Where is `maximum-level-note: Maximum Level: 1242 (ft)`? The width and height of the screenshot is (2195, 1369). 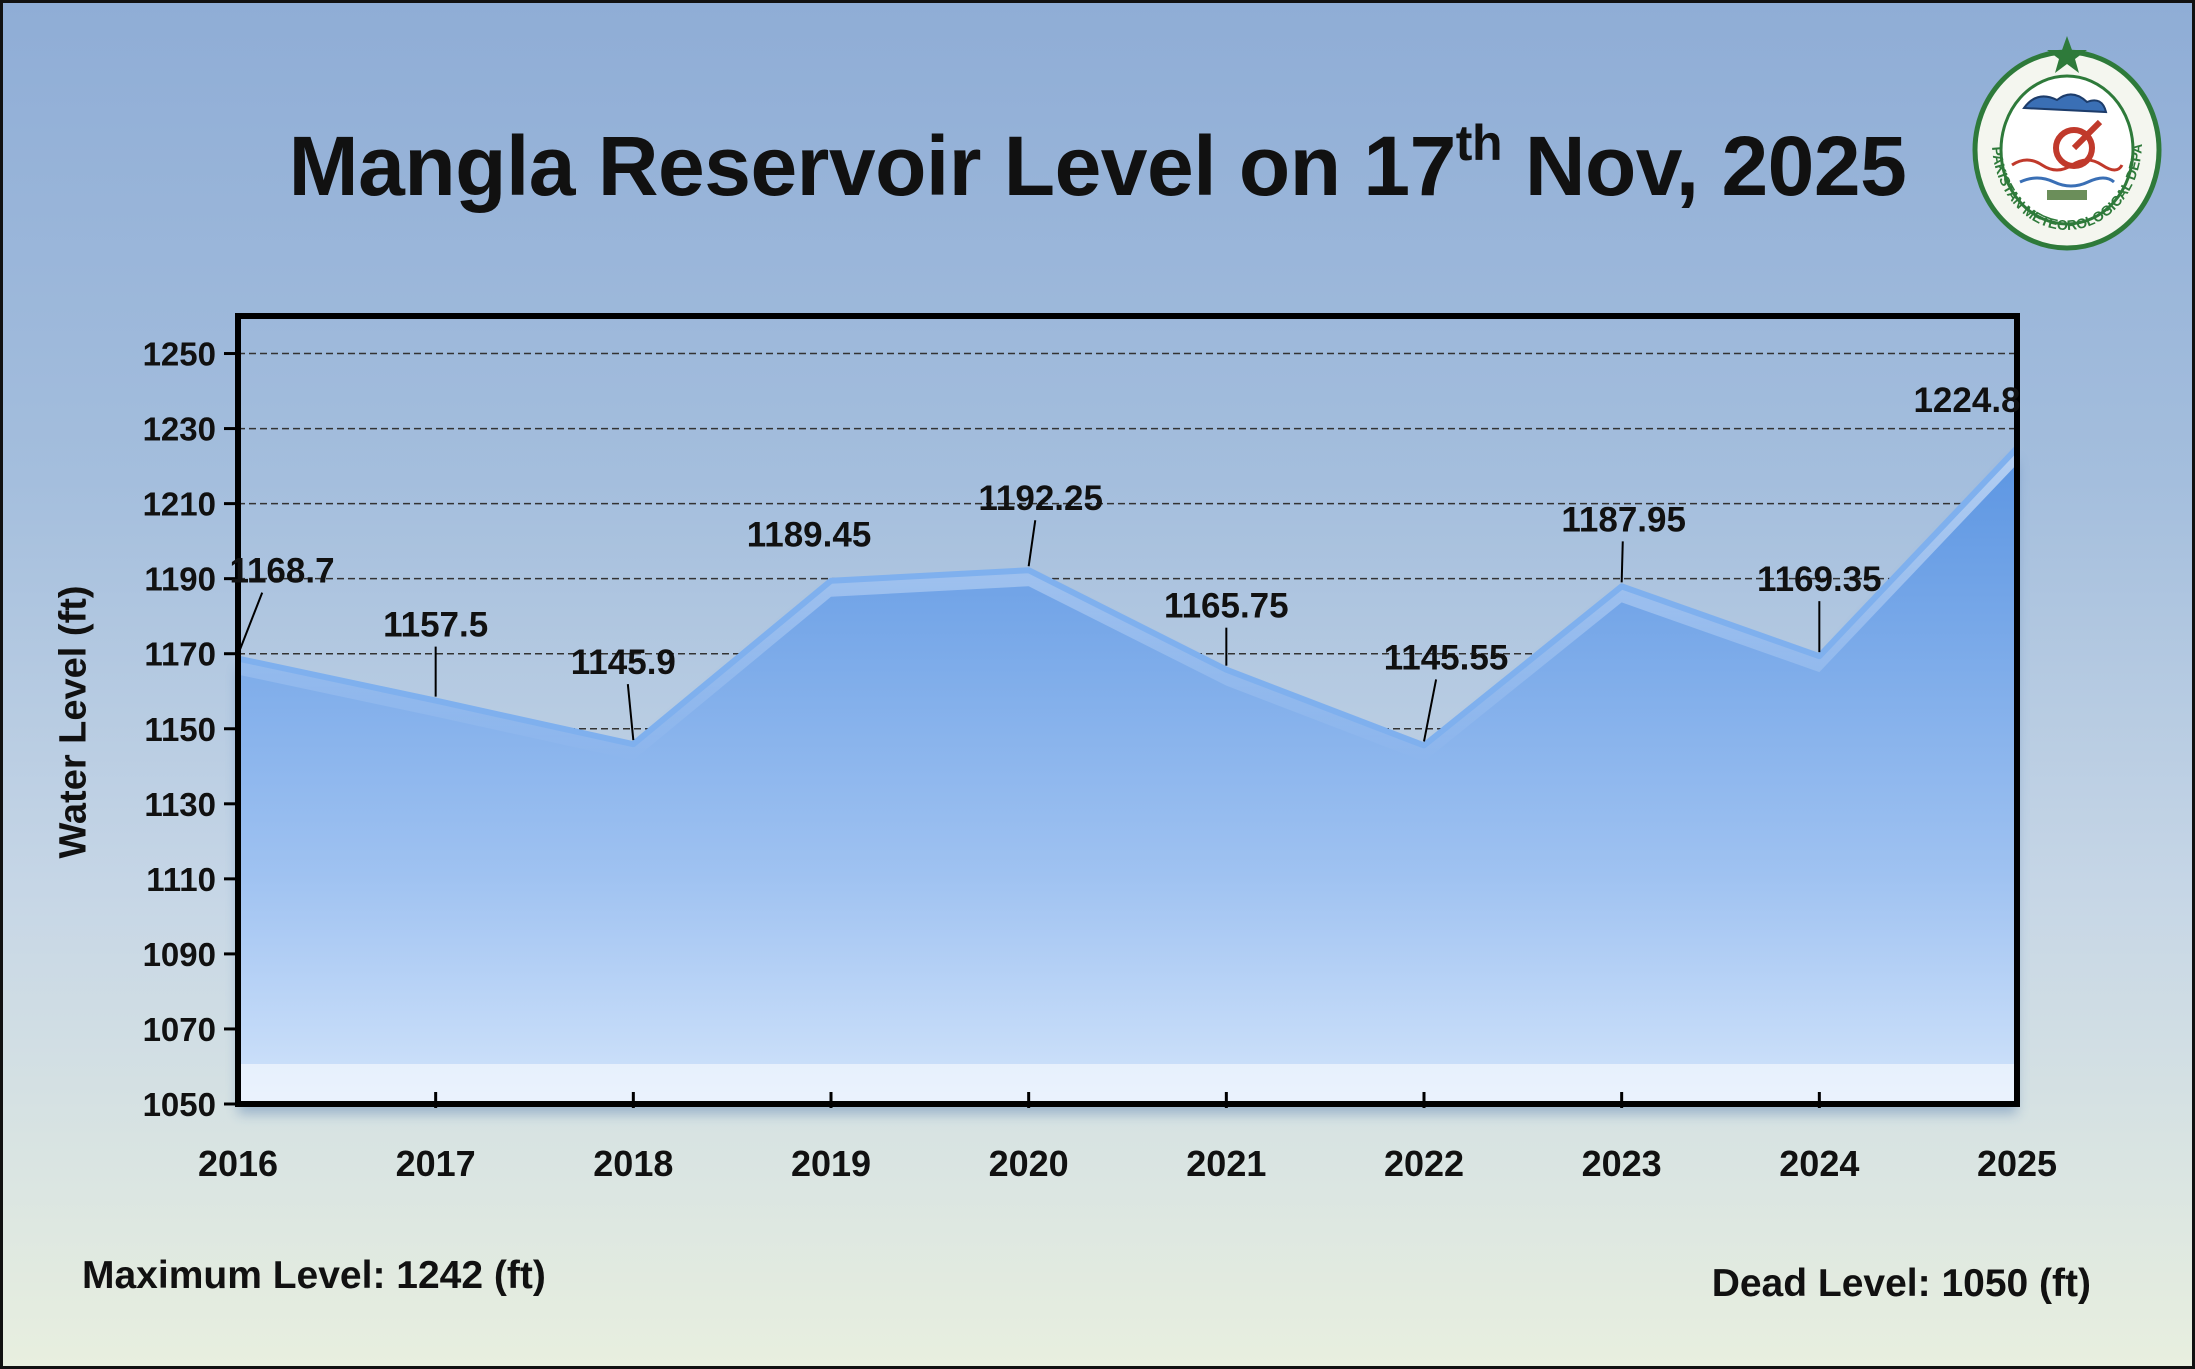 maximum-level-note: Maximum Level: 1242 (ft) is located at coordinates (314, 1275).